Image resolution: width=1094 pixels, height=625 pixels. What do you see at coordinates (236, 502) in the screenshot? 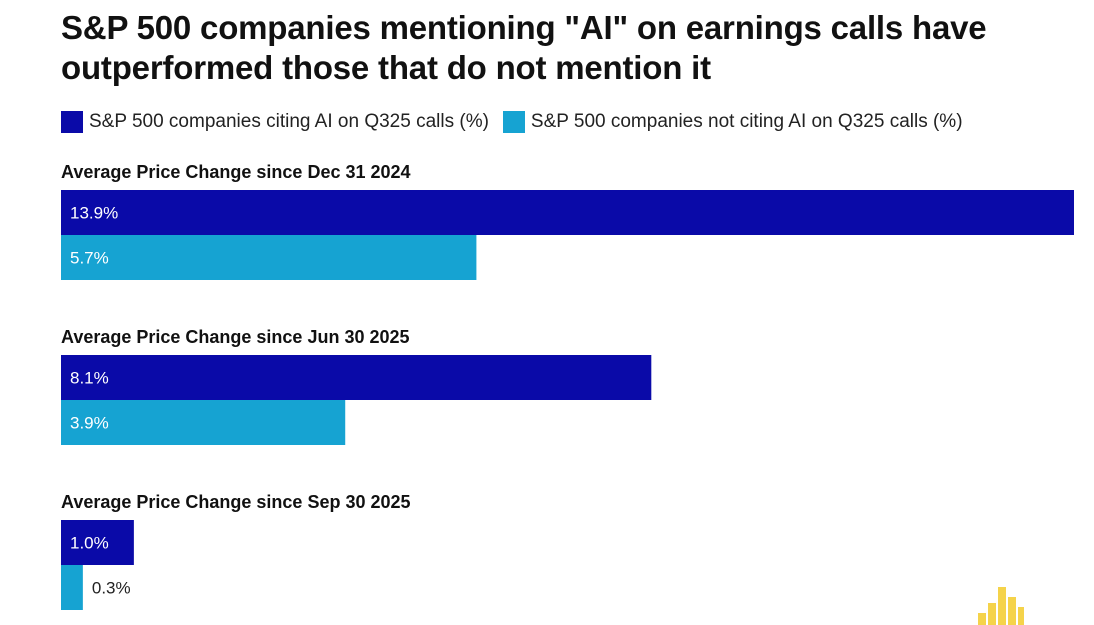
I see `group-label: Average Price Change since Sep 30 2025` at bounding box center [236, 502].